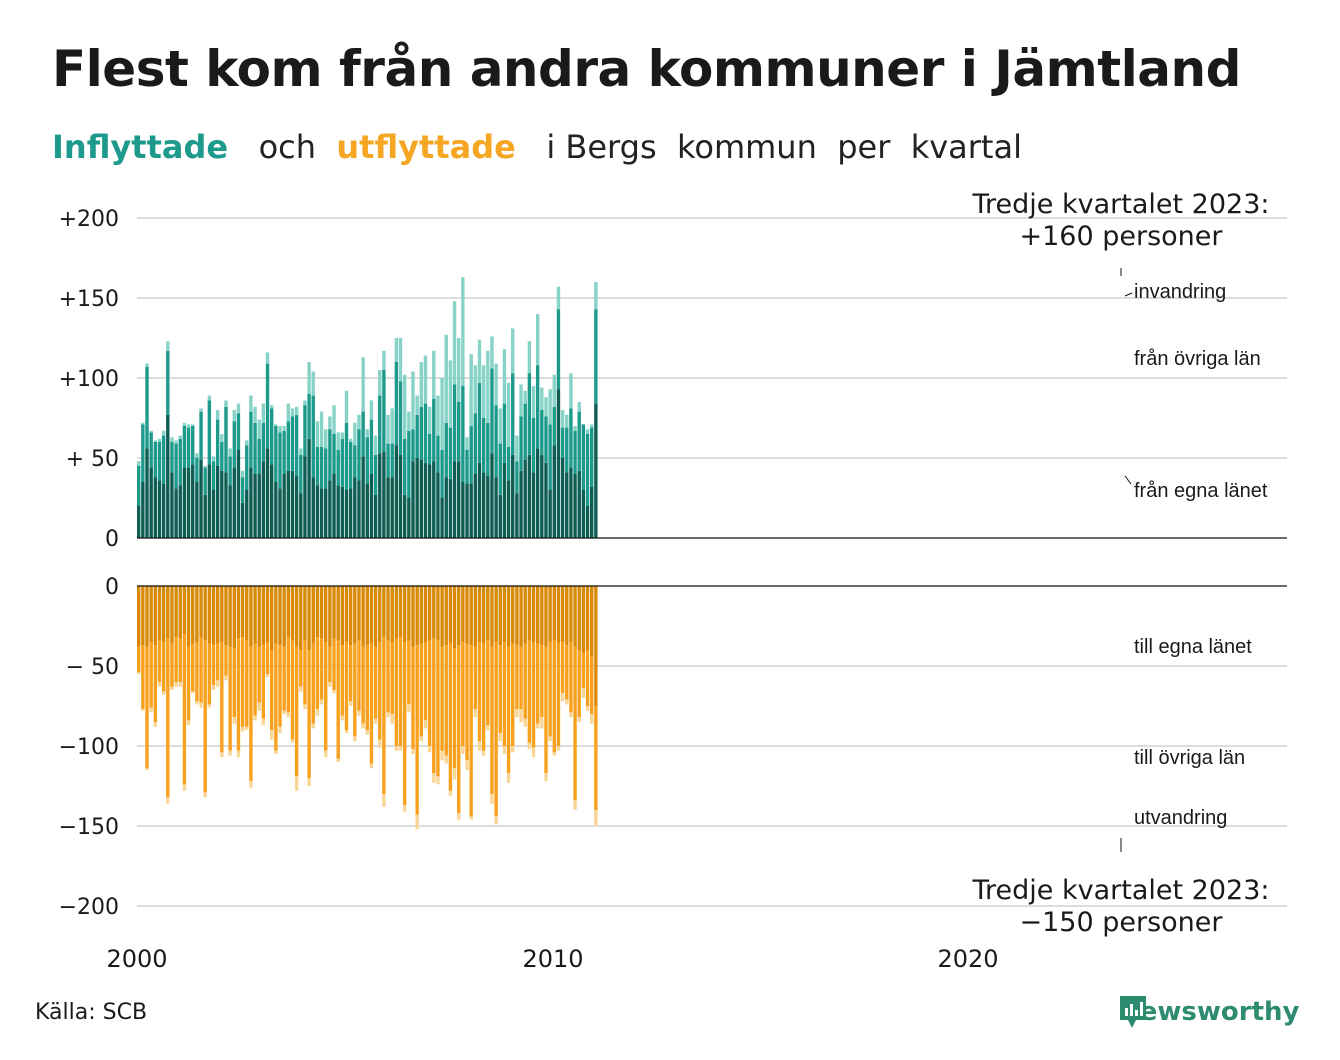 Image resolution: width=1340 pixels, height=1060 pixels. I want to click on brand-logo: Newsworthy, so click(1208, 1012).